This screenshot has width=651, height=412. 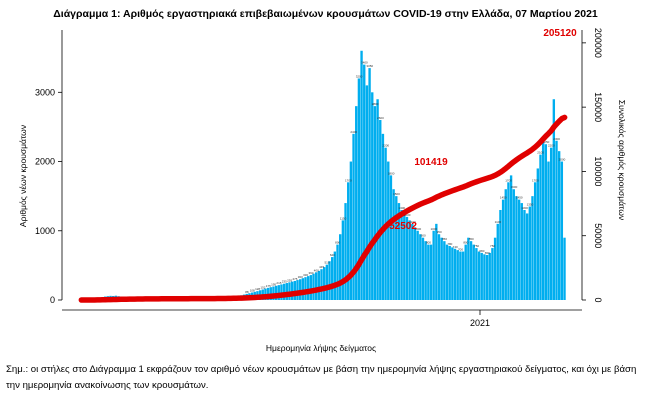 I want to click on y-right-tick-label-3: 150000, so click(x=598, y=107).